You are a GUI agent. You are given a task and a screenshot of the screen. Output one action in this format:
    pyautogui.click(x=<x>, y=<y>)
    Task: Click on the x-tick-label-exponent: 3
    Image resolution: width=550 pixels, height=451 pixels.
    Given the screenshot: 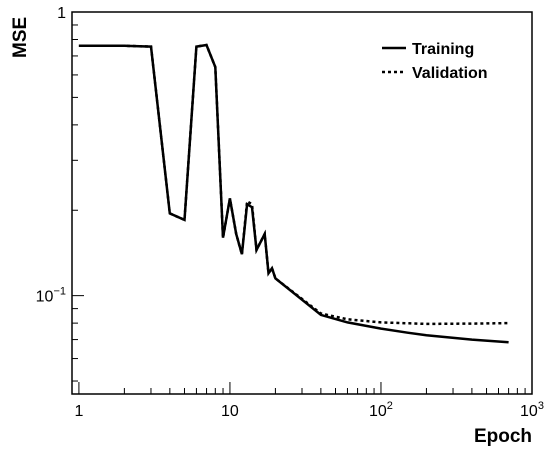 What is the action you would take?
    pyautogui.click(x=541, y=406)
    